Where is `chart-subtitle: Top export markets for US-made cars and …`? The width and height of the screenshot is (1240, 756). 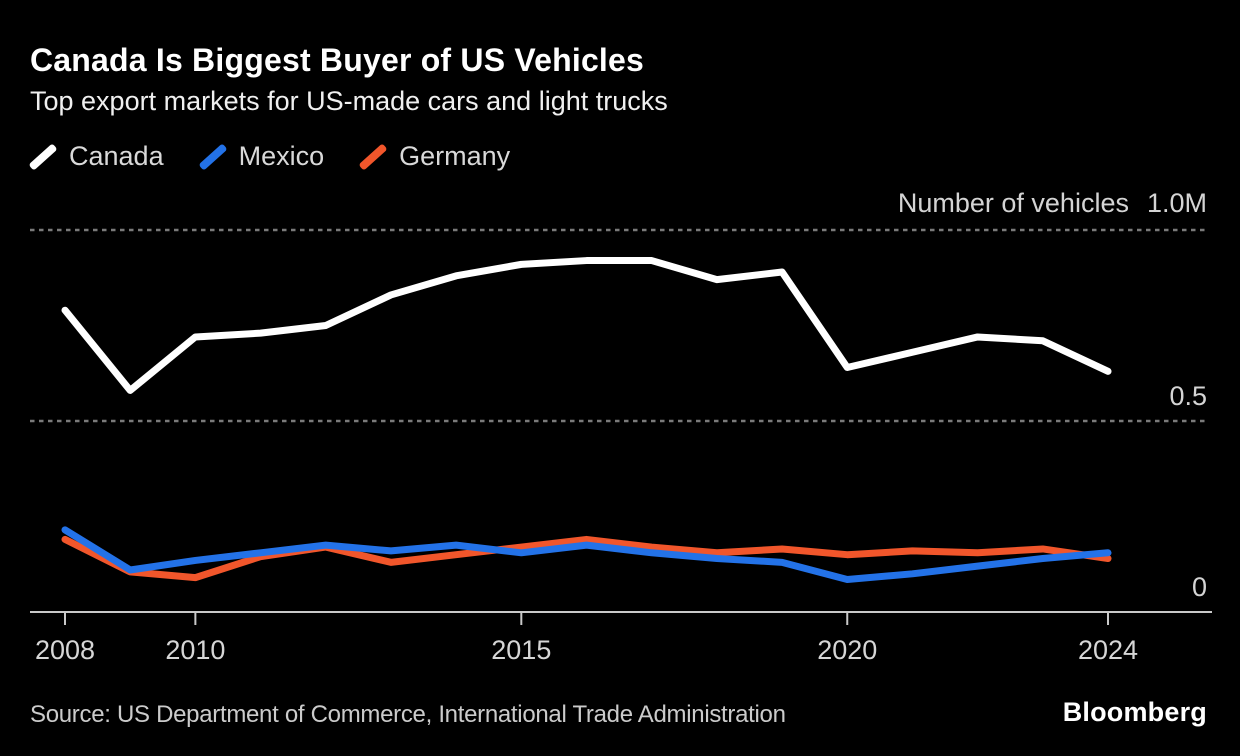
chart-subtitle: Top export markets for US-made cars and … is located at coordinates (349, 101).